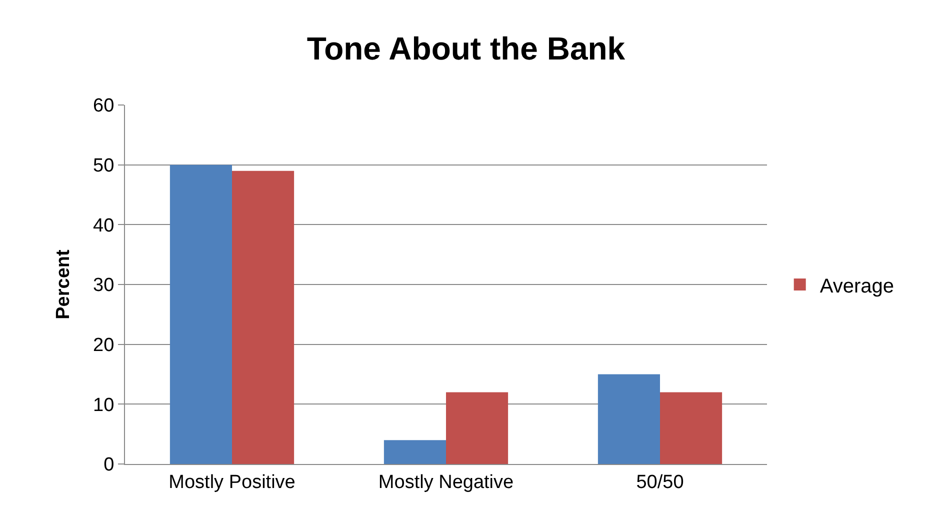 Image resolution: width=932 pixels, height=529 pixels. What do you see at coordinates (446, 482) in the screenshot?
I see `x-tick-label: Mostly Negative` at bounding box center [446, 482].